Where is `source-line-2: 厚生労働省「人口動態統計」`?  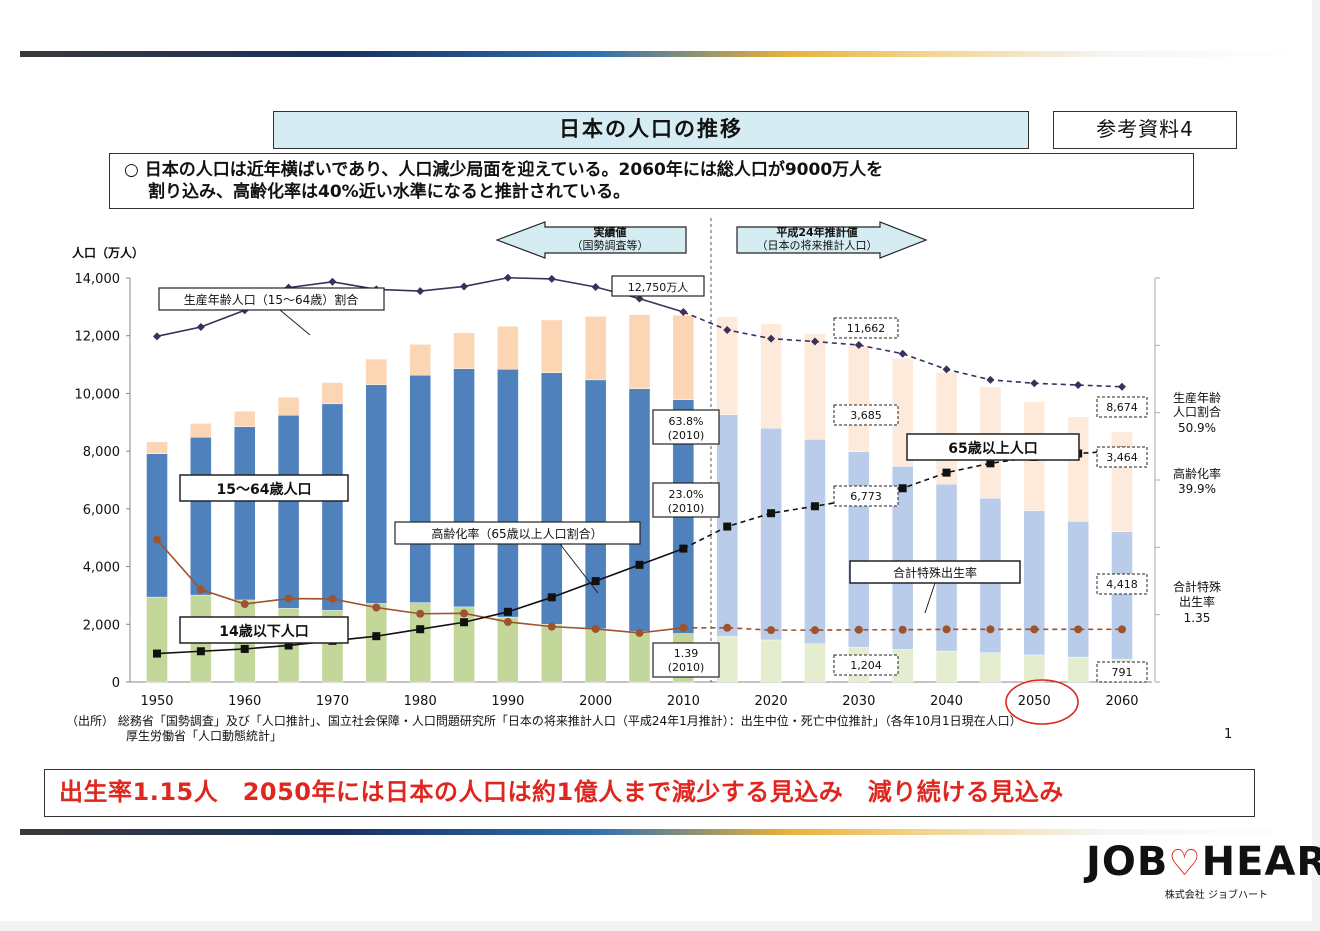 source-line-2: 厚生労働省「人口動態統計」 is located at coordinates (204, 736).